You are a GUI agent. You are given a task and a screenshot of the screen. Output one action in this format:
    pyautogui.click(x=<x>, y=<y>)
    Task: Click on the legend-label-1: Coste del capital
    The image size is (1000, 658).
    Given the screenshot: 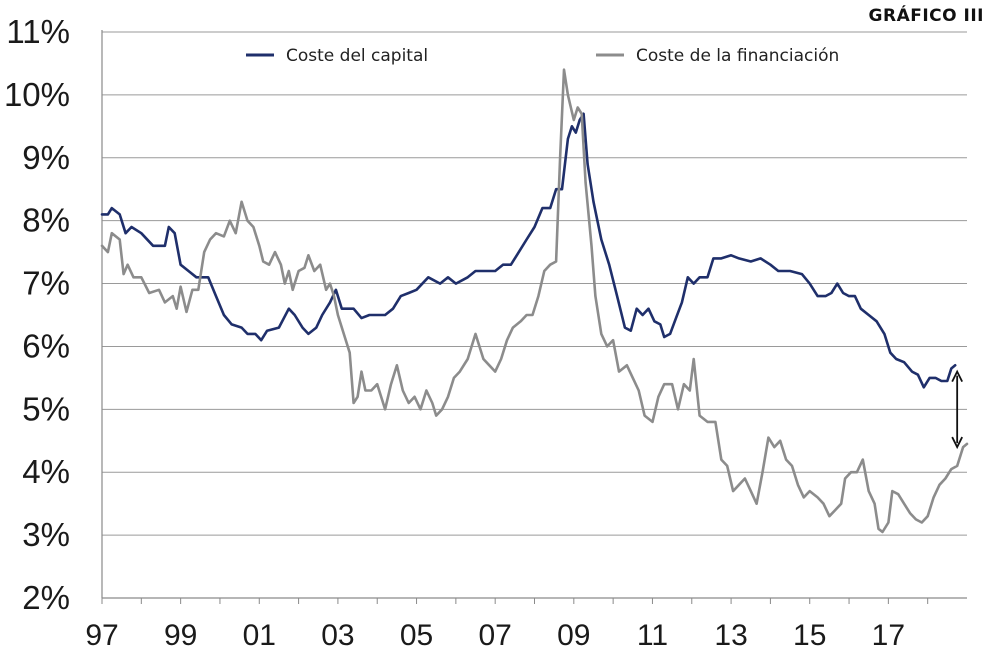 What is the action you would take?
    pyautogui.click(x=357, y=56)
    